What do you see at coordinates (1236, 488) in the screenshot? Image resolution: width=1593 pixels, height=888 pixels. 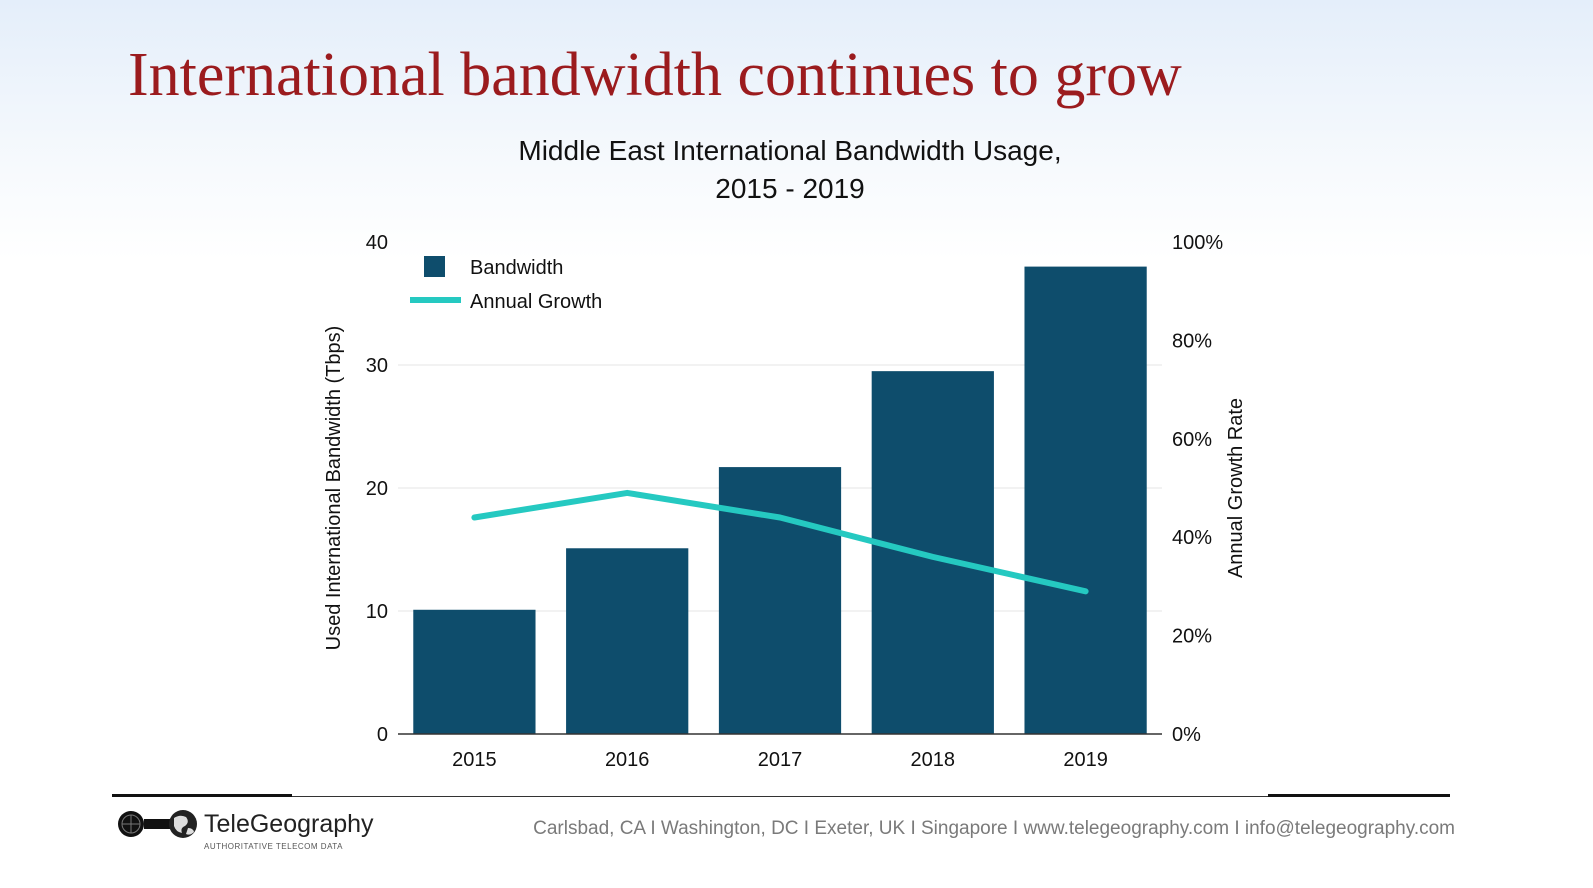 I see `y2-axis-label: Annual Growth Rate` at bounding box center [1236, 488].